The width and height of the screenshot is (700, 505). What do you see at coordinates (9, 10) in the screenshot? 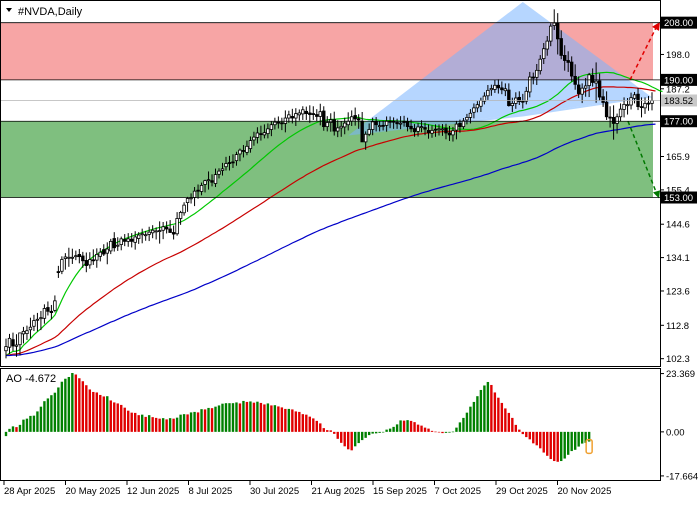
I see `dropdown-arrow-icon` at bounding box center [9, 10].